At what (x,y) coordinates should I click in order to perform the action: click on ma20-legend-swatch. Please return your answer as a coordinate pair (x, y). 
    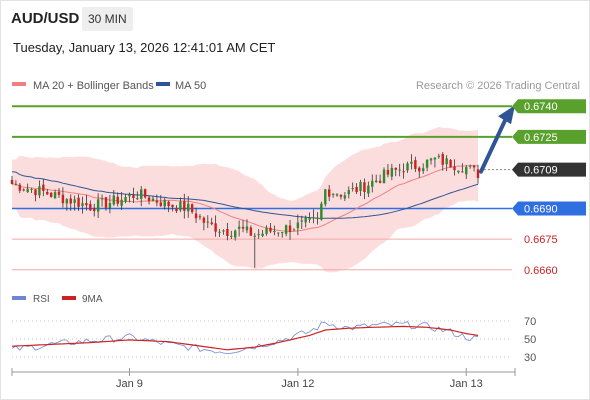
    Looking at the image, I should click on (19, 84).